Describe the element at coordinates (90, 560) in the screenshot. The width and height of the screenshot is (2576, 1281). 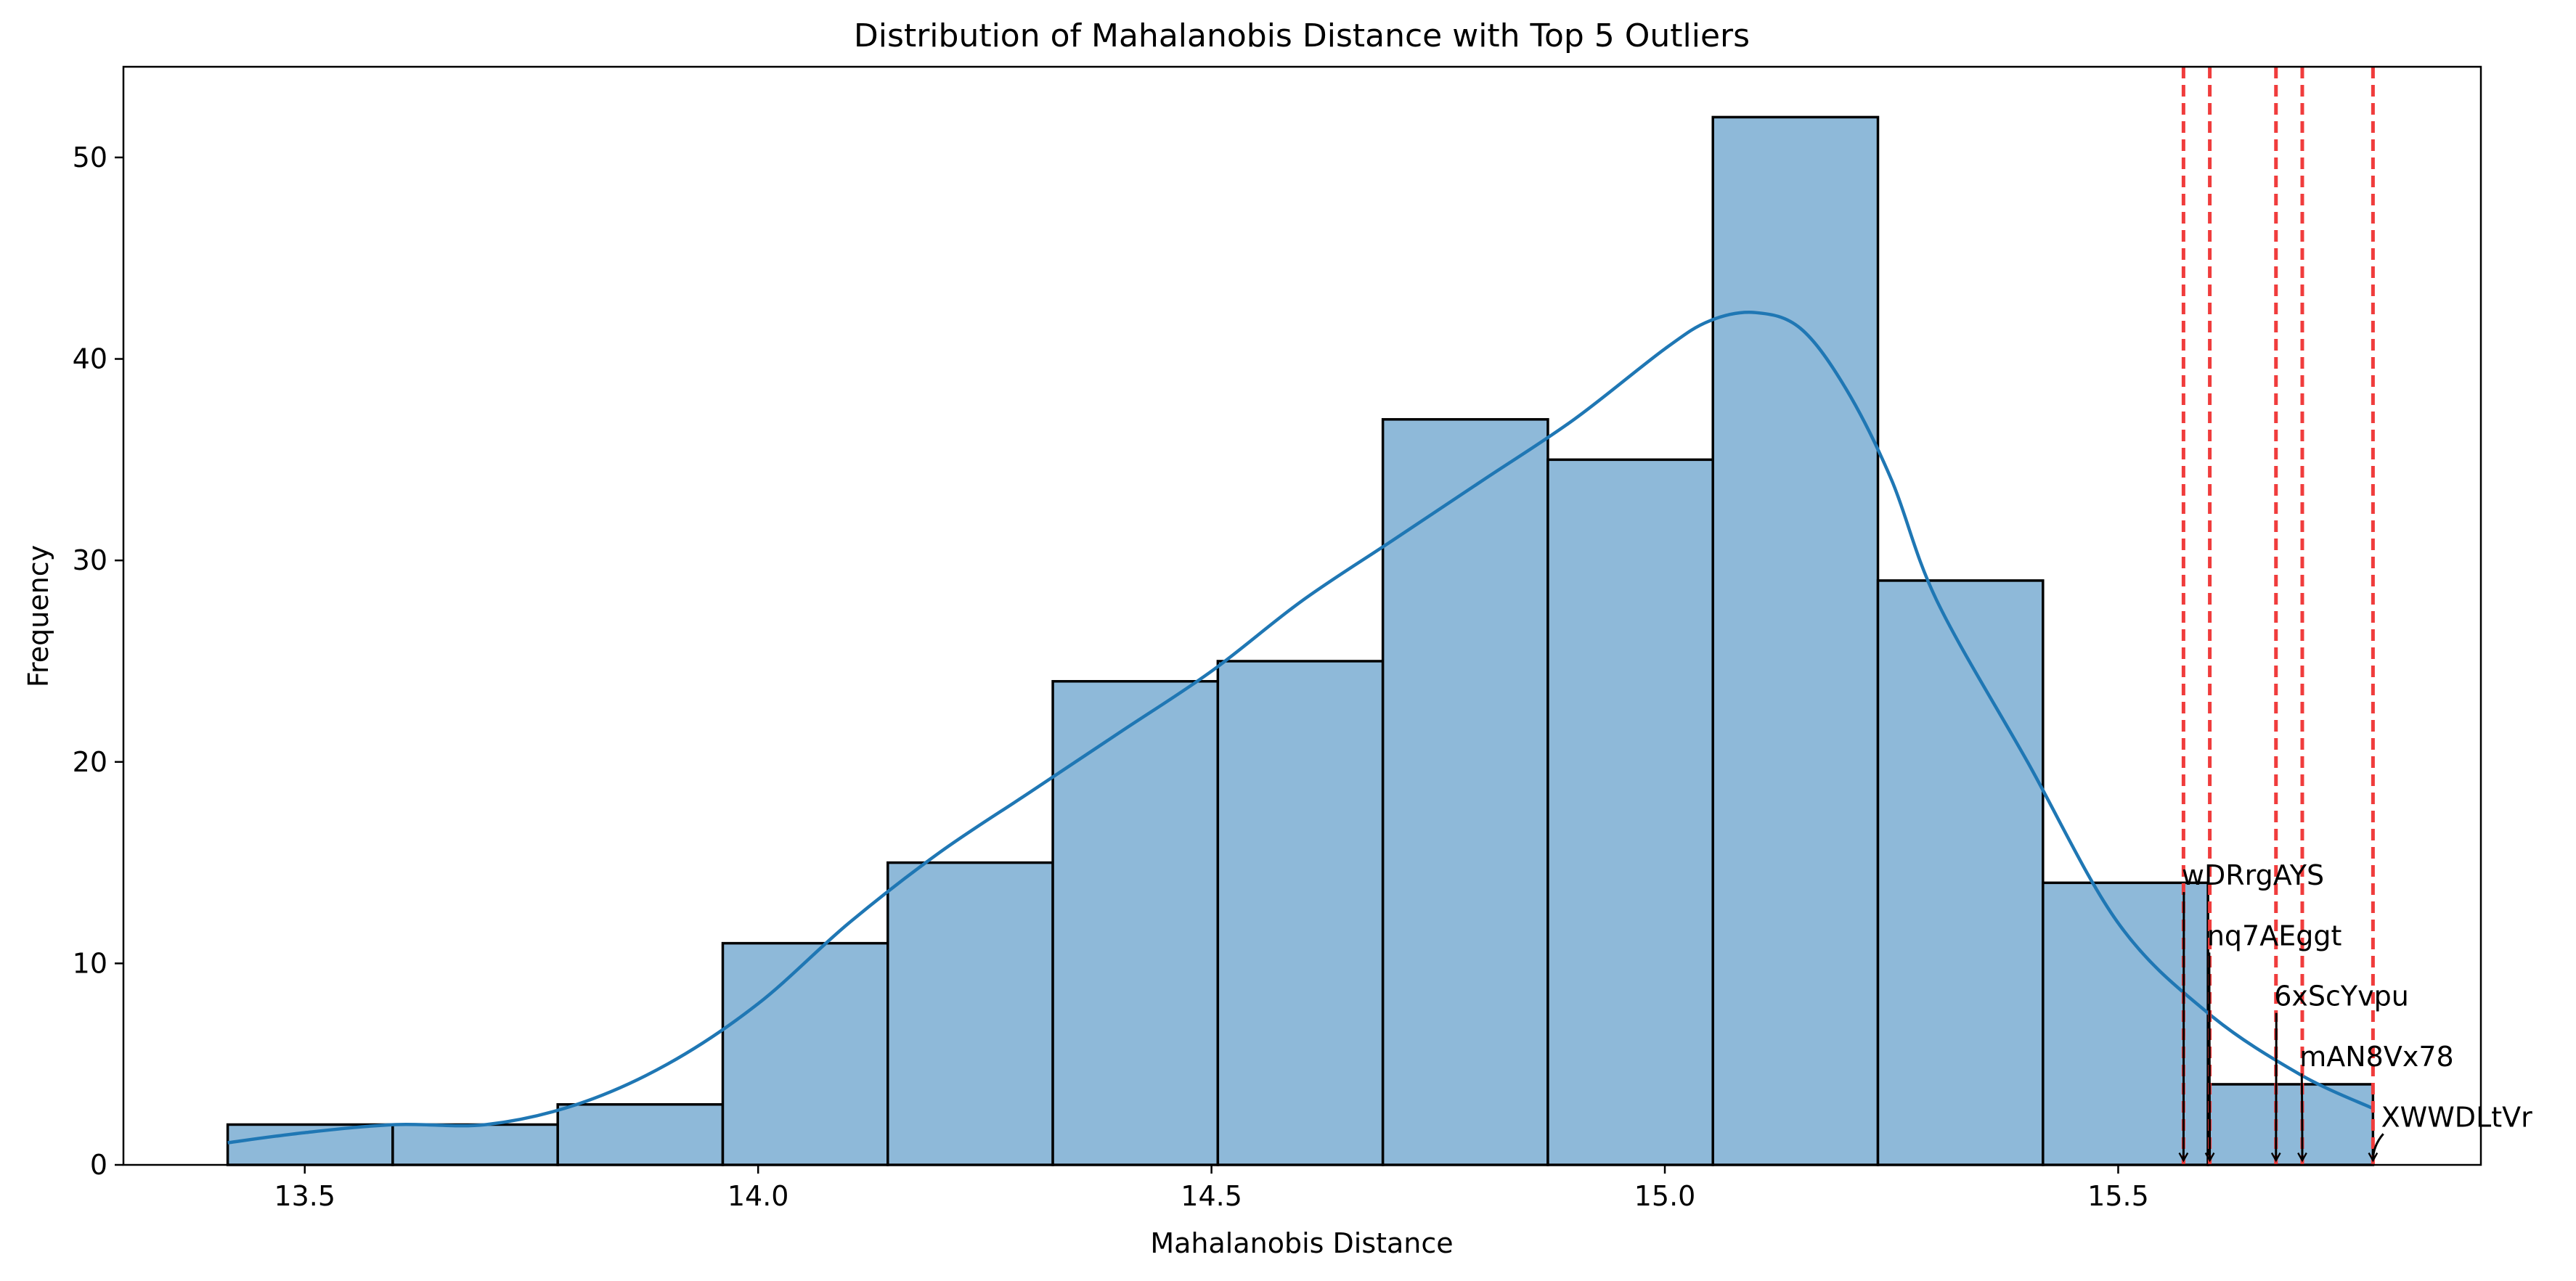
I see `y-tick-label: 30` at that location.